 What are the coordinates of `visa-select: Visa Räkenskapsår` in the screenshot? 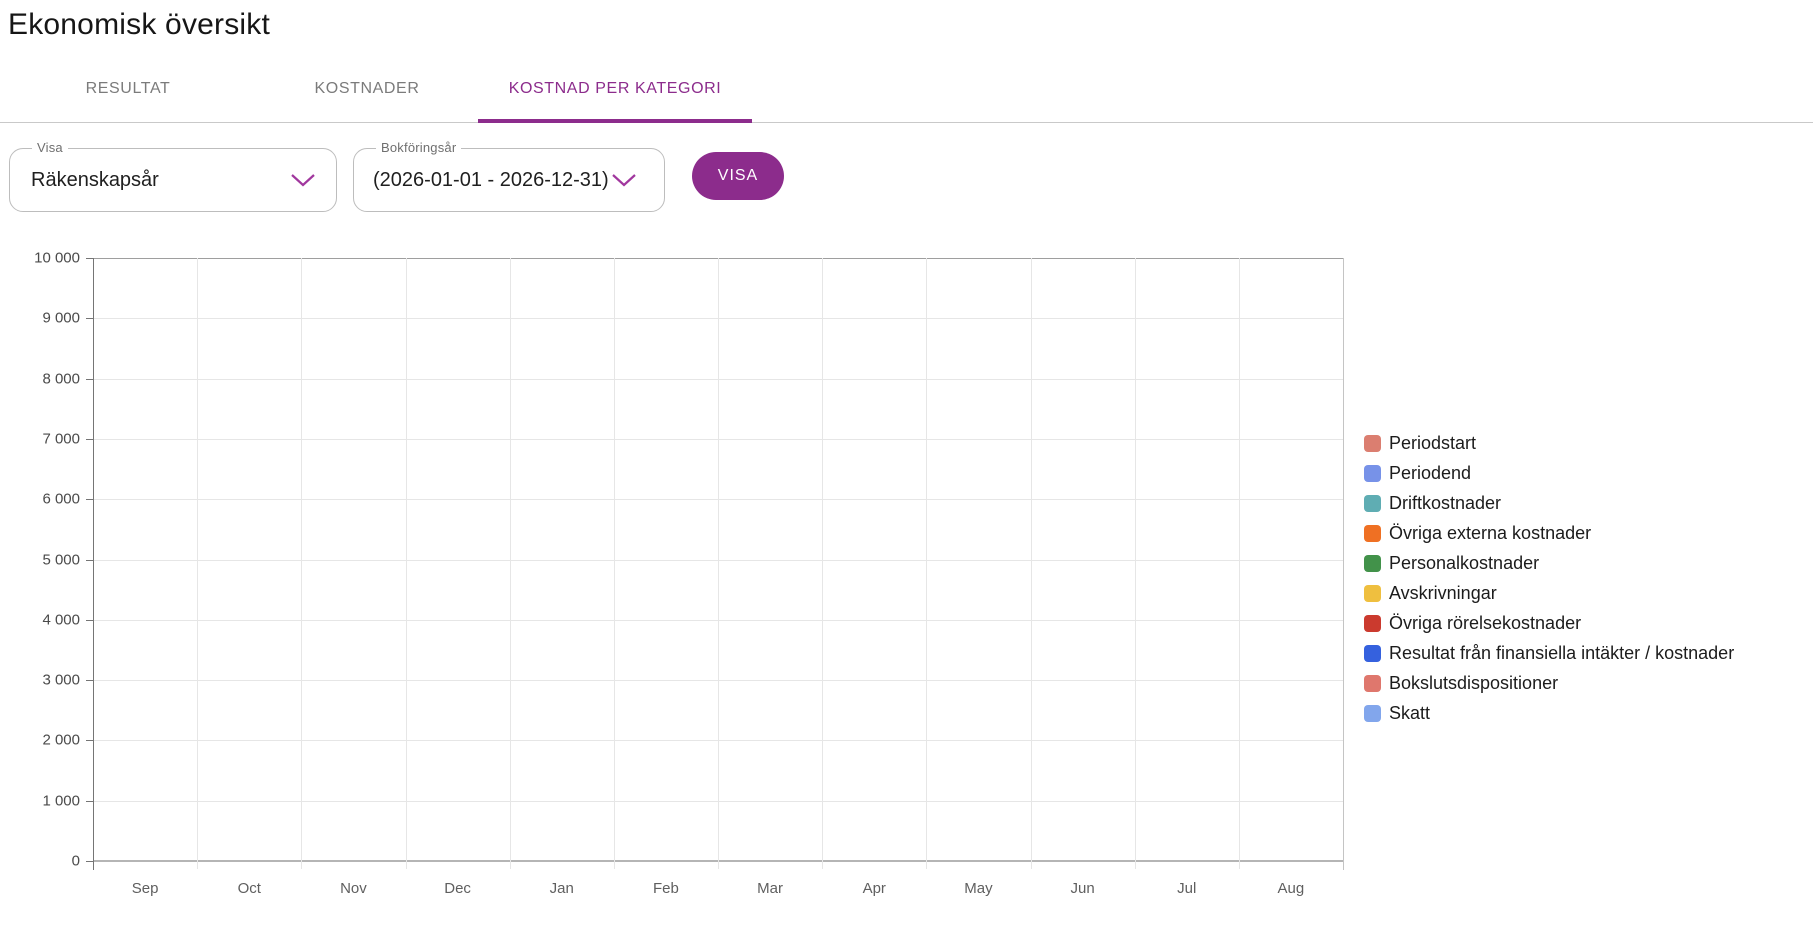 It's located at (173, 176).